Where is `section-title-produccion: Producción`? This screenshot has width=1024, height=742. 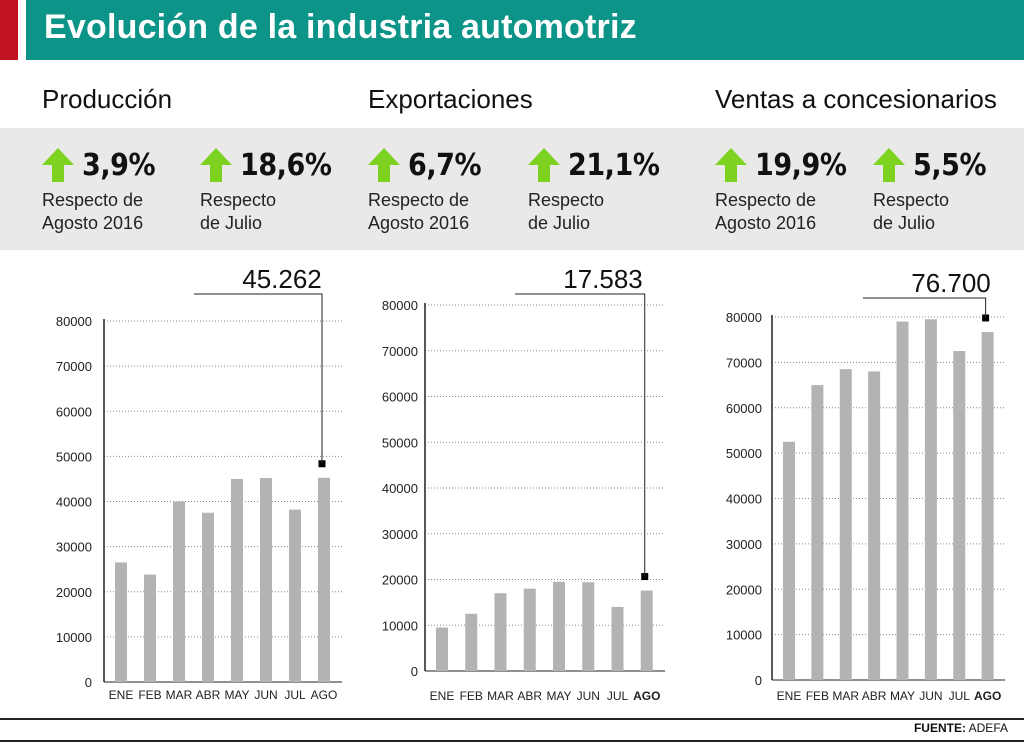 section-title-produccion: Producción is located at coordinates (107, 99).